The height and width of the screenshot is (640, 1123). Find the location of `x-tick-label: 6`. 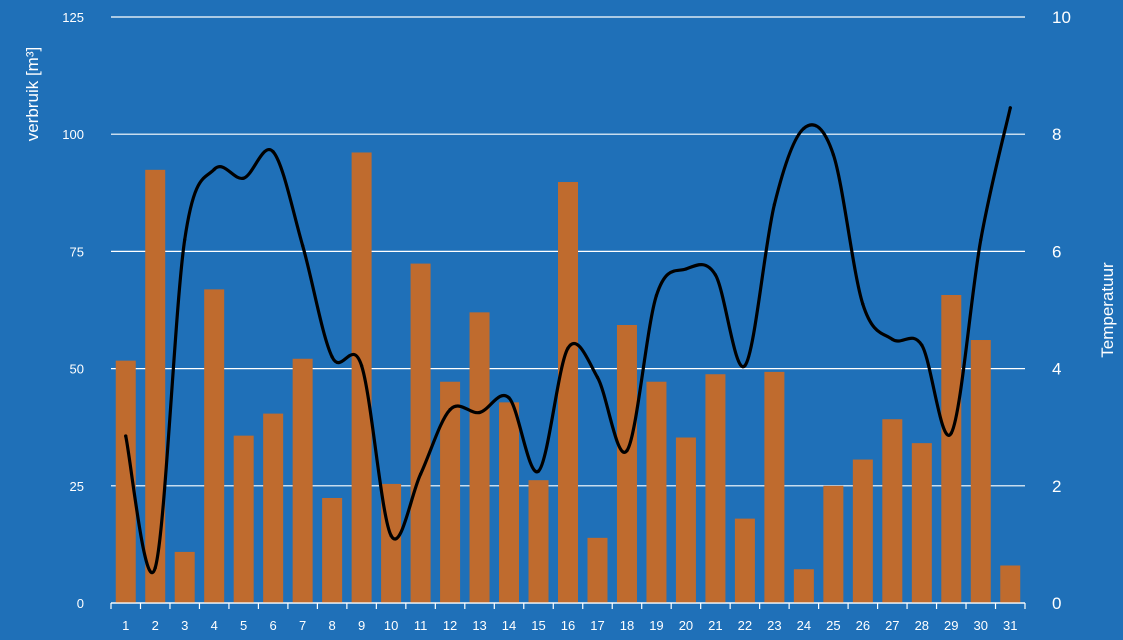

x-tick-label: 6 is located at coordinates (273, 625).